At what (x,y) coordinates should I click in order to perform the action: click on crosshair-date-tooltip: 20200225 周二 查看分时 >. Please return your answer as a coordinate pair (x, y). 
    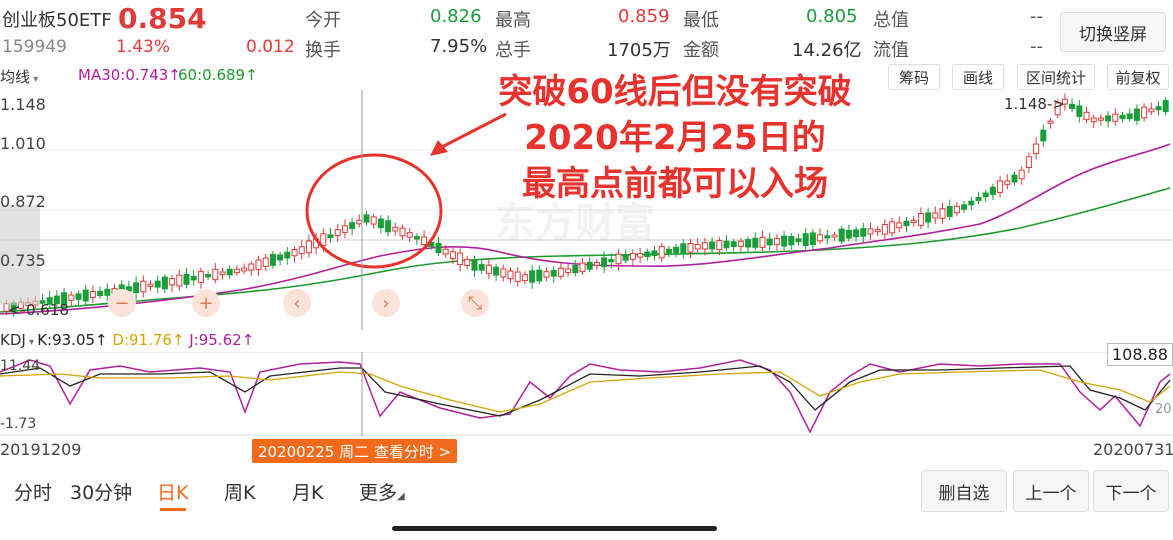
    Looking at the image, I should click on (355, 451).